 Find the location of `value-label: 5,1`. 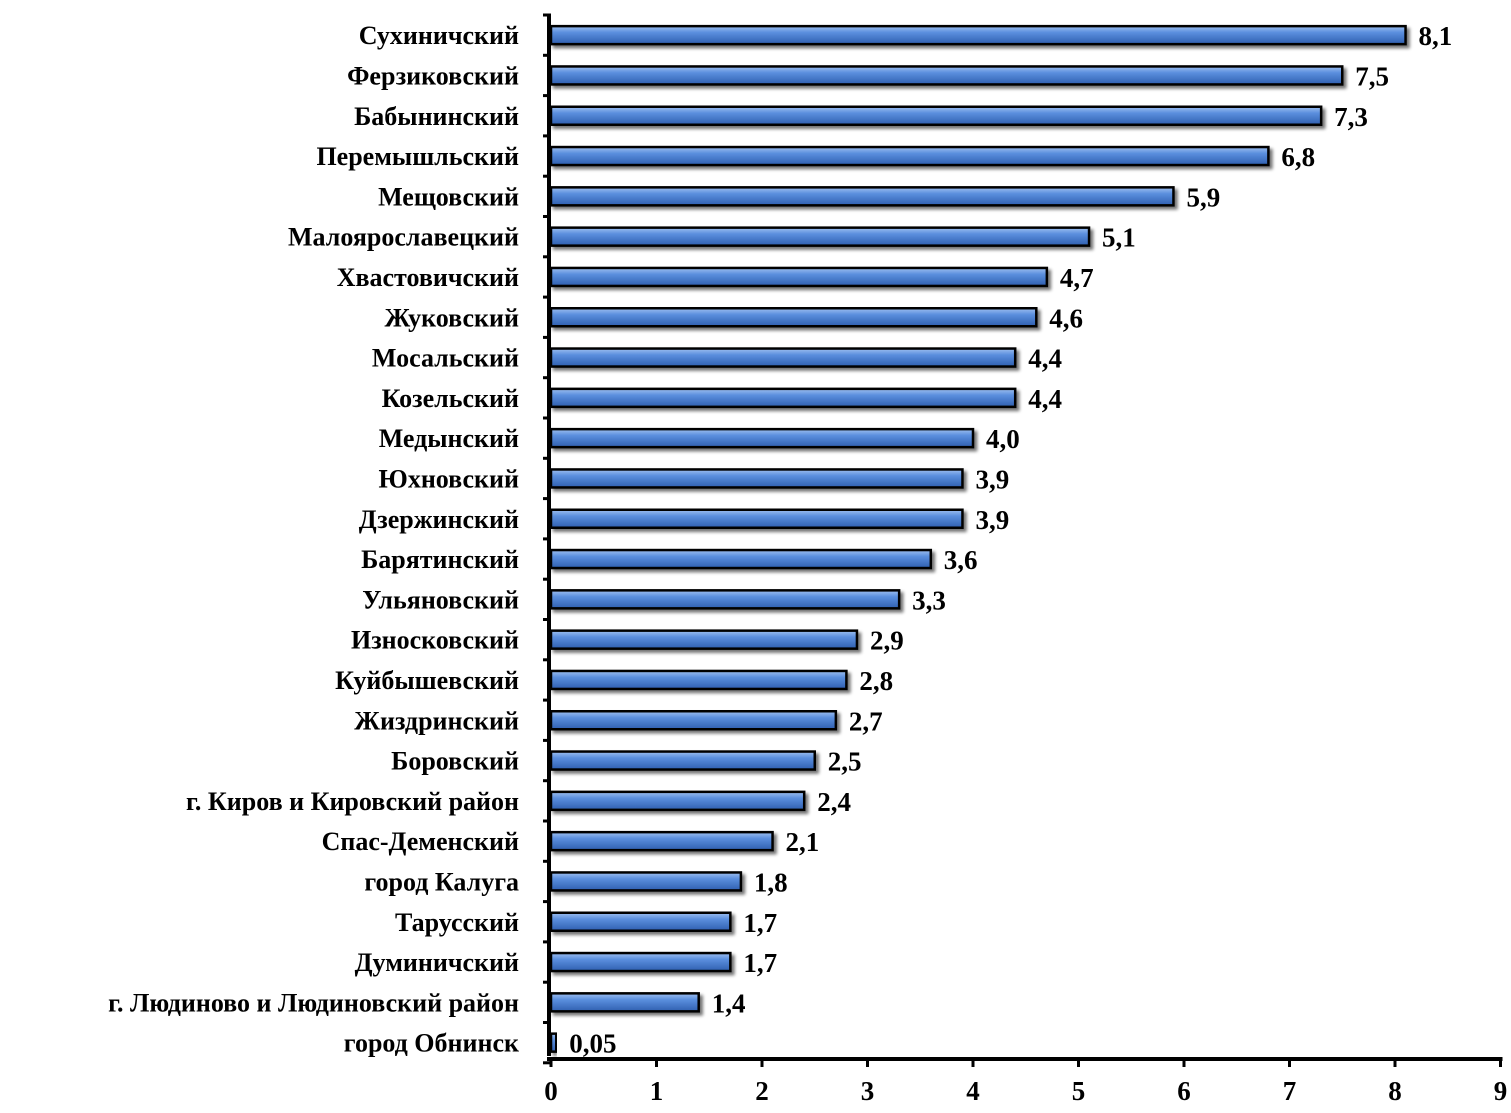

value-label: 5,1 is located at coordinates (1119, 238).